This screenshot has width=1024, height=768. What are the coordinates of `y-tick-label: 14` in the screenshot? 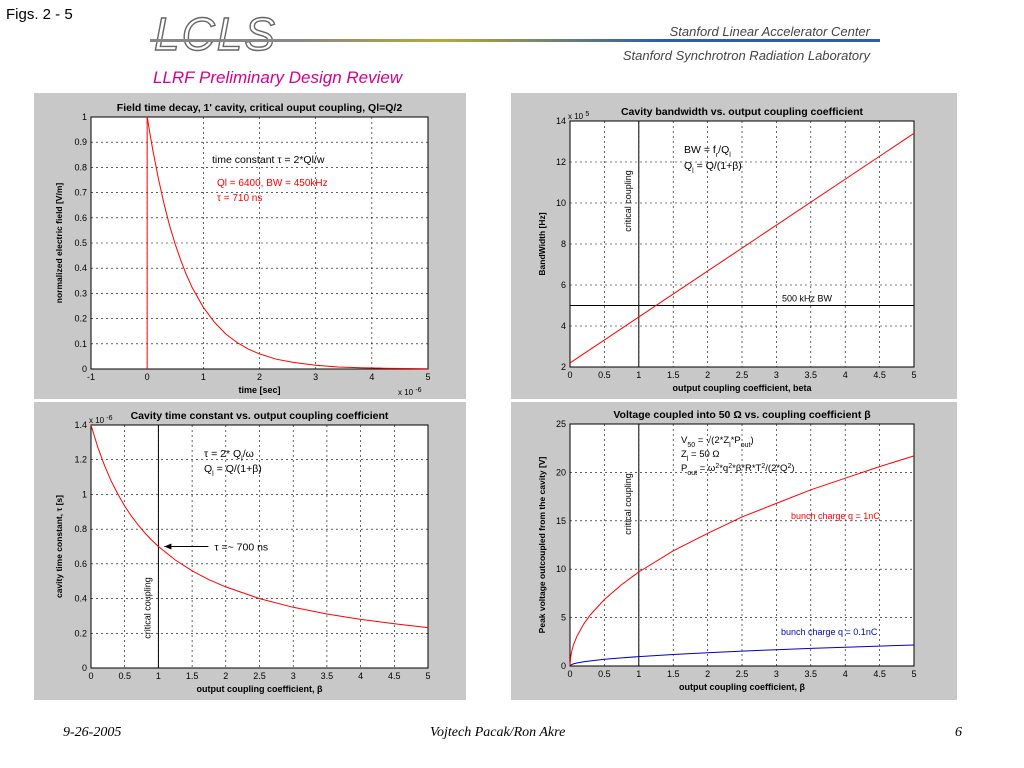 It's located at (561, 121).